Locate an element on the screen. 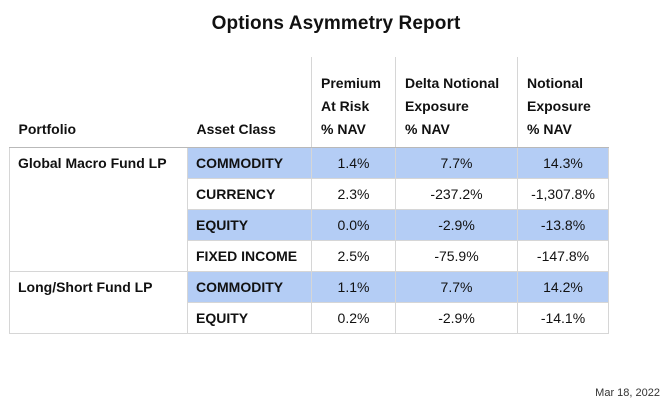 Image resolution: width=672 pixels, height=407 pixels. premium-cell: 1.1% is located at coordinates (353, 286).